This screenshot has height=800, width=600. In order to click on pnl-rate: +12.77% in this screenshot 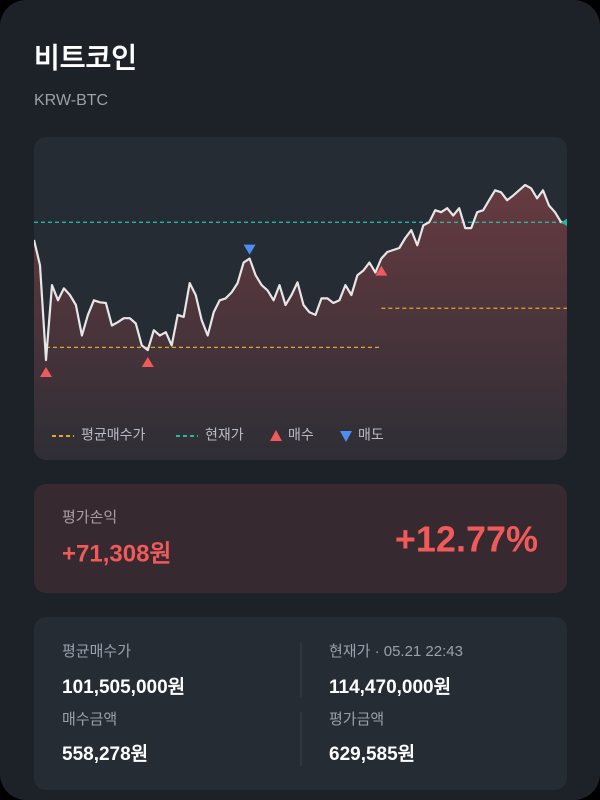, I will do `click(466, 539)`.